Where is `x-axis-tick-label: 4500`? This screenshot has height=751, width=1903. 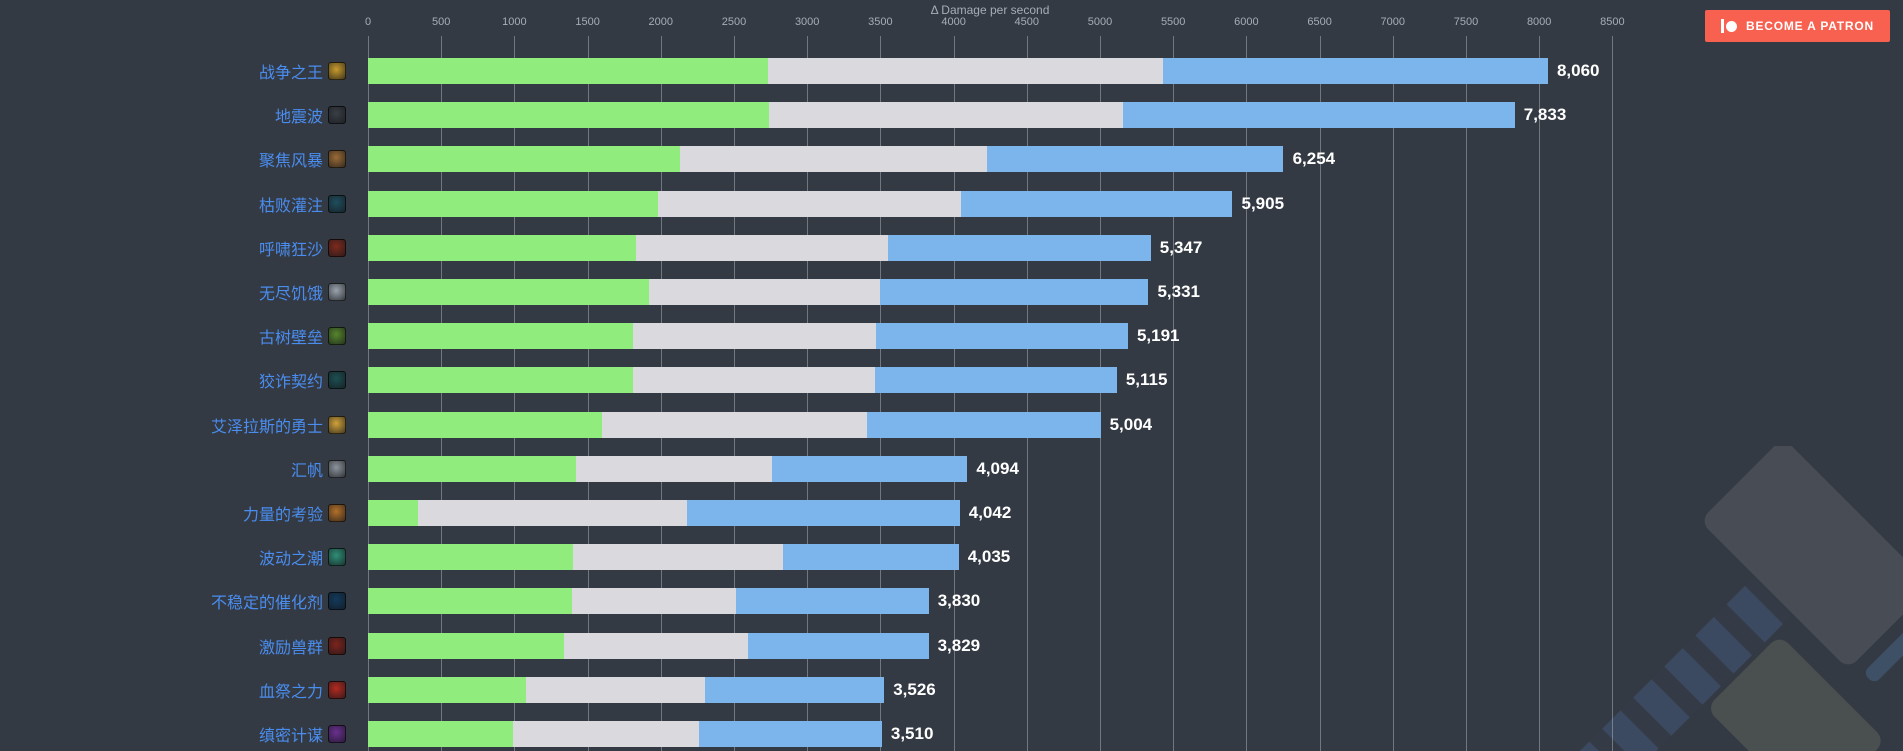 x-axis-tick-label: 4500 is located at coordinates (1027, 22).